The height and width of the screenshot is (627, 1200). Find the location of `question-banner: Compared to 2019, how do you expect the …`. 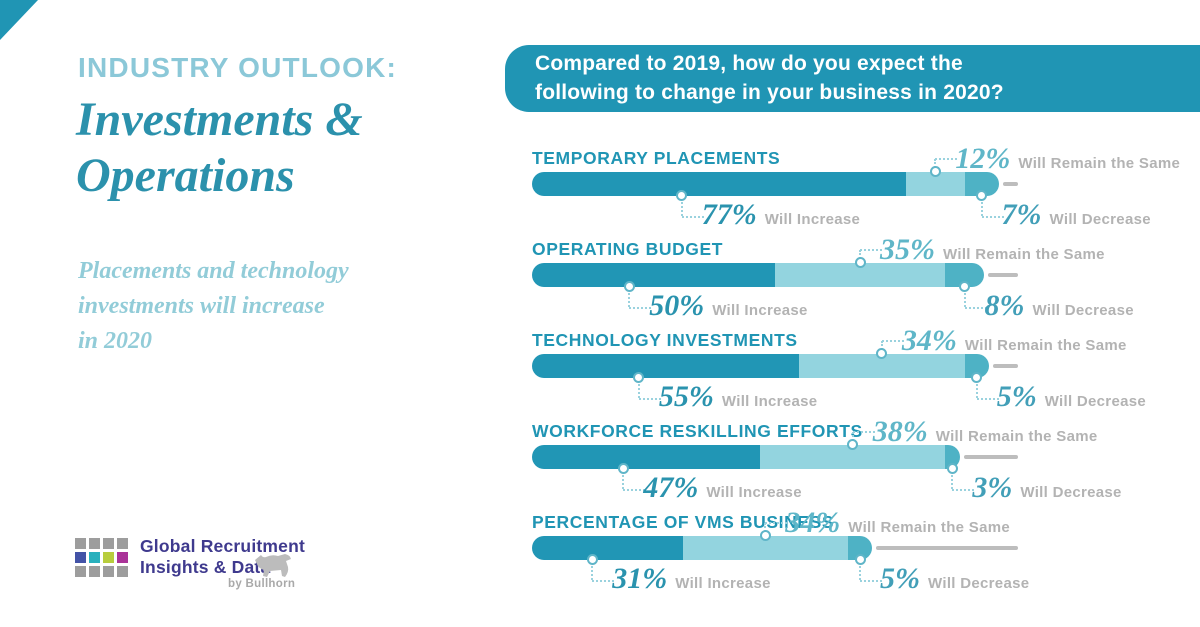

question-banner: Compared to 2019, how do you expect the … is located at coordinates (852, 78).